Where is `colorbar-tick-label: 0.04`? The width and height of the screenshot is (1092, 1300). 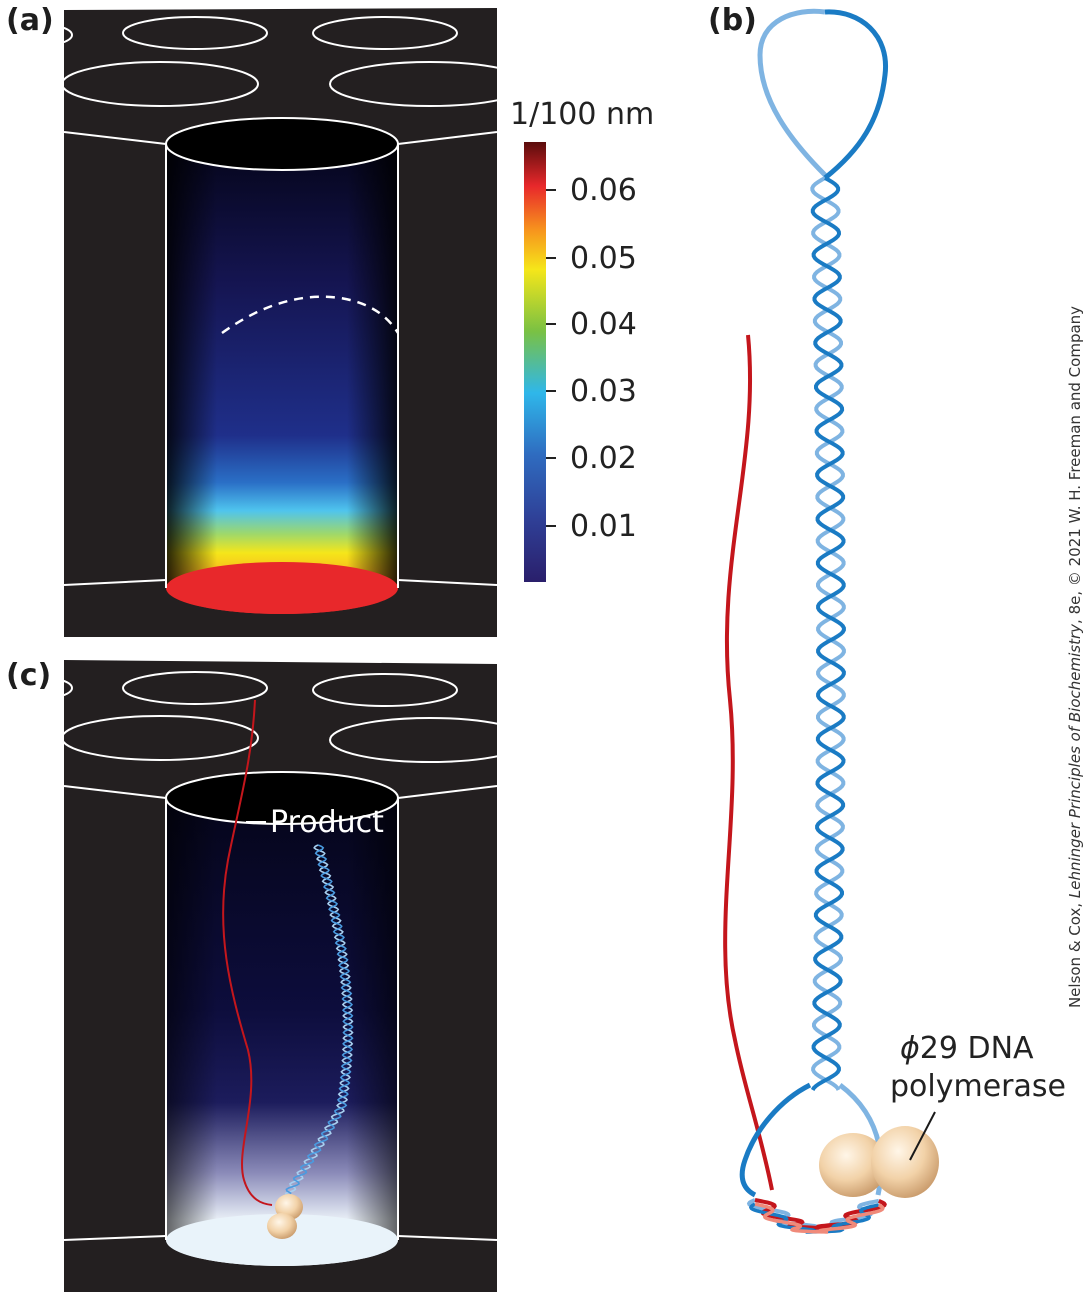 colorbar-tick-label: 0.04 is located at coordinates (603, 324).